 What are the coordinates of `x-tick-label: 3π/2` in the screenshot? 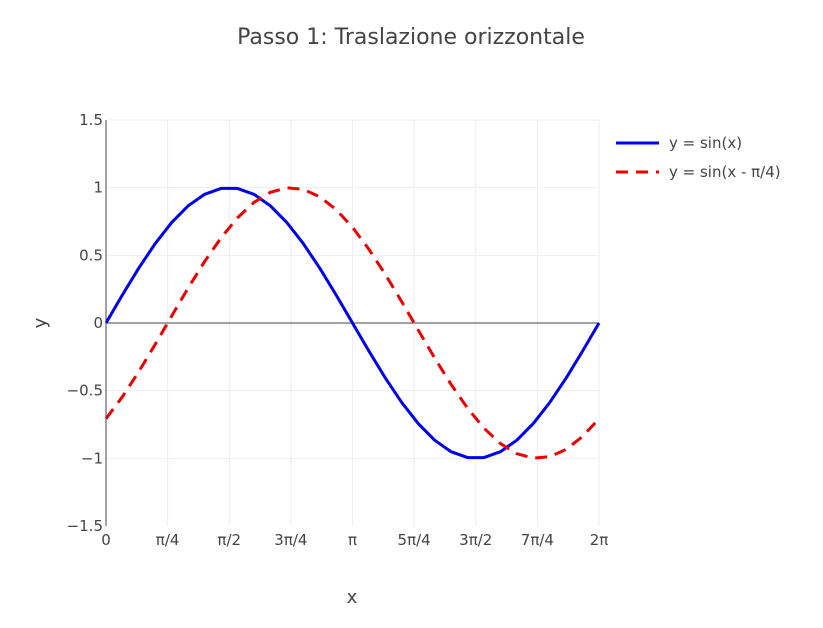 It's located at (475, 540).